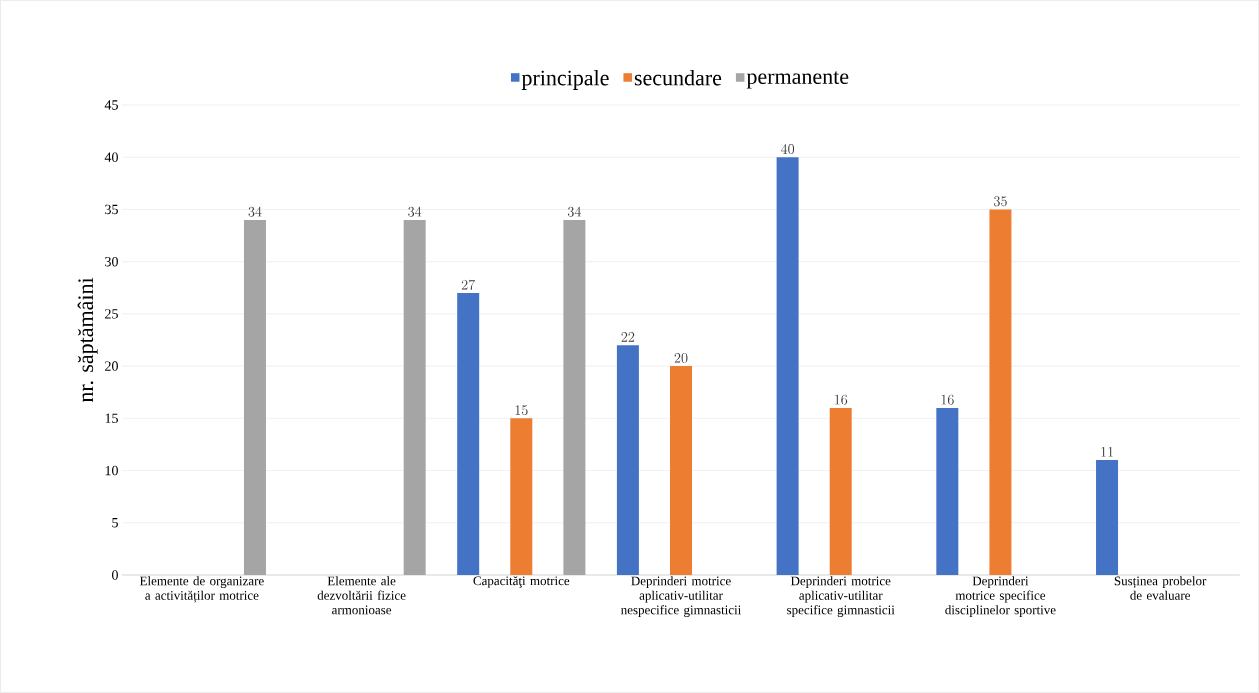  Describe the element at coordinates (115, 575) in the screenshot. I see `y-tick-label: 0` at that location.